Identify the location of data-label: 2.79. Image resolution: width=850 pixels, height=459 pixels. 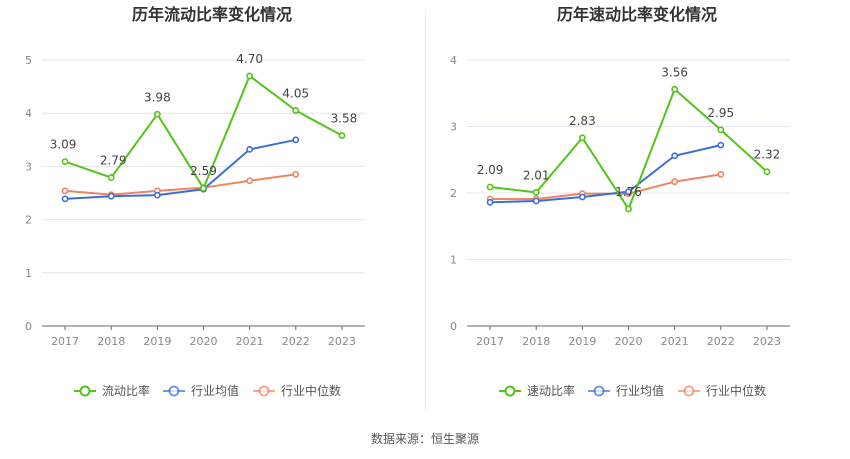
(113, 161).